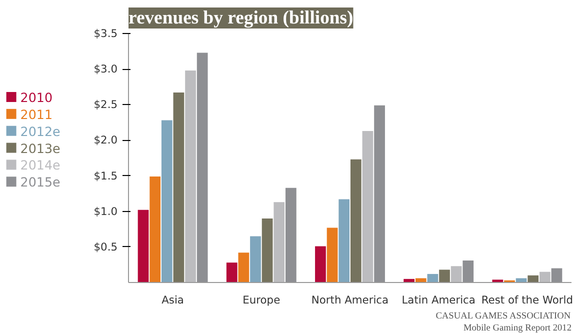 The width and height of the screenshot is (576, 333). What do you see at coordinates (517, 328) in the screenshot?
I see `text: Mobile Gaming Report 2012` at bounding box center [517, 328].